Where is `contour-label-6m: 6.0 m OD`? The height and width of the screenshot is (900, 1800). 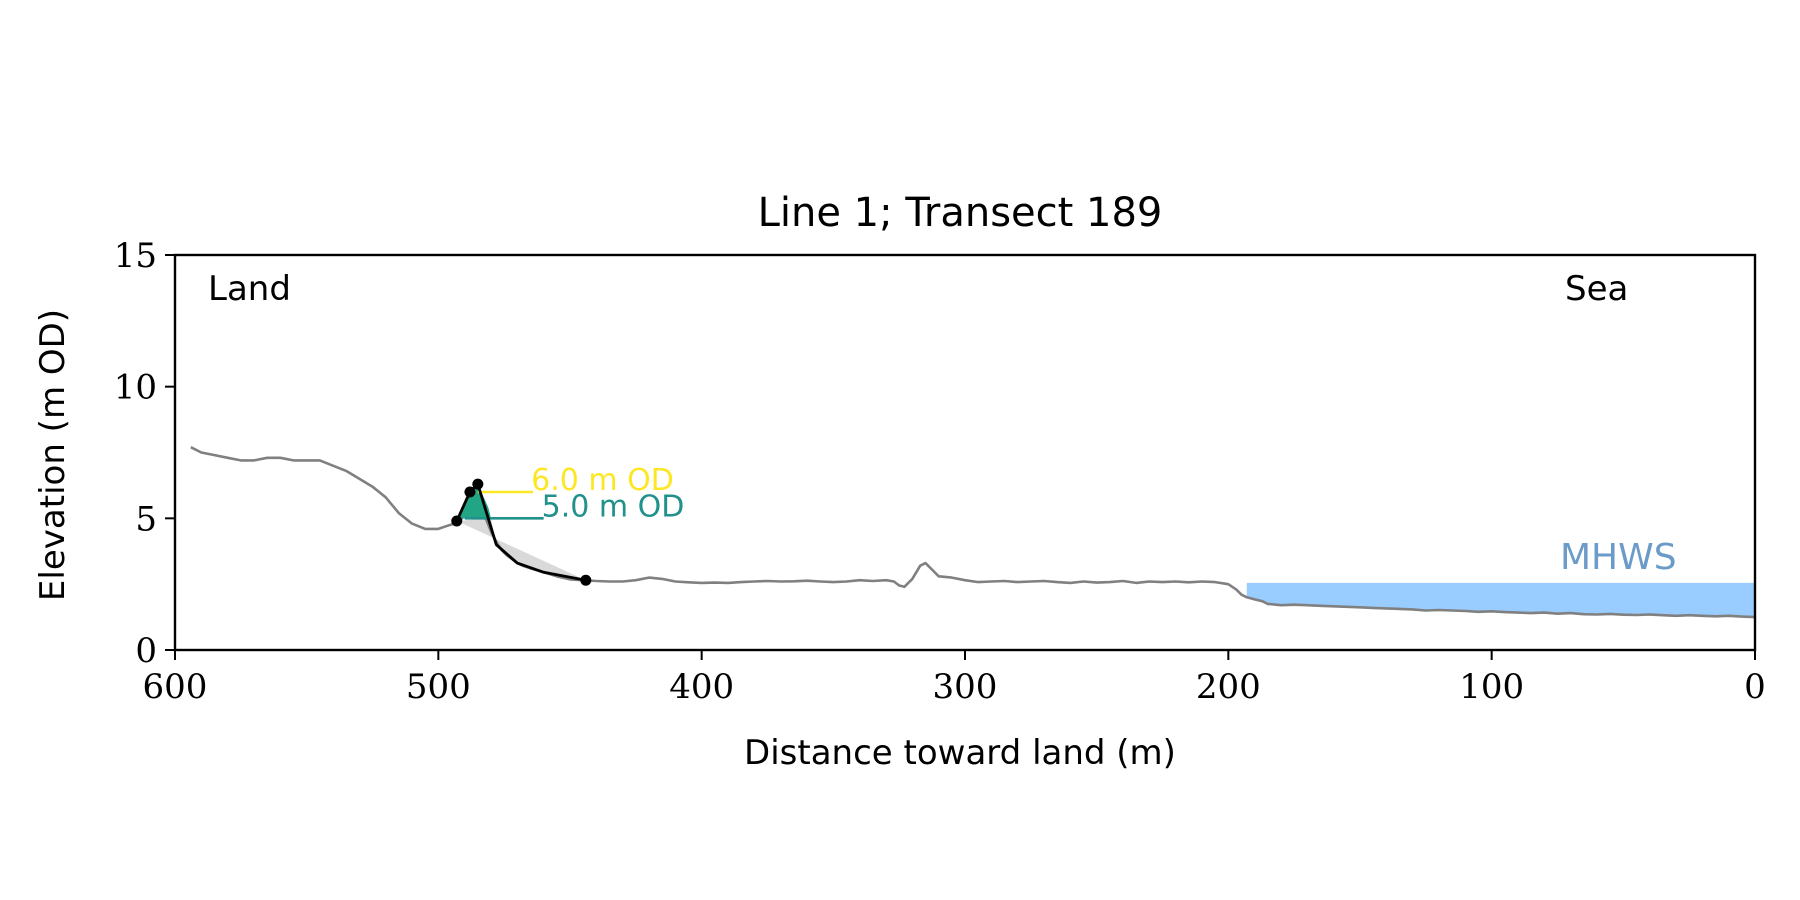 contour-label-6m: 6.0 m OD is located at coordinates (602, 480).